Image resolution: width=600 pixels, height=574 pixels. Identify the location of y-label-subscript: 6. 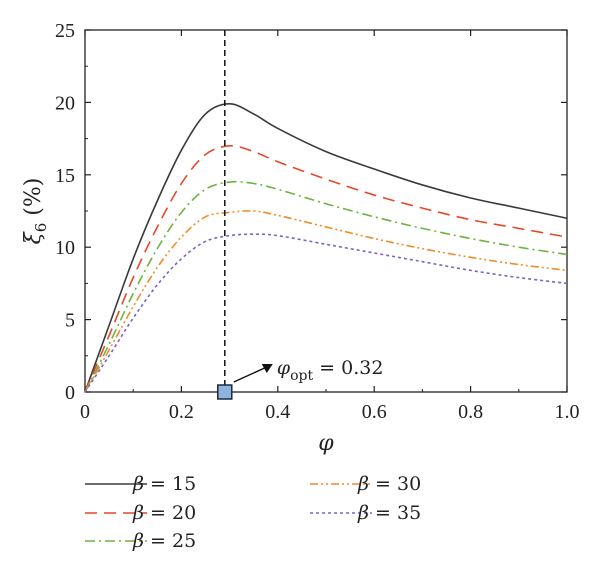
(41, 228).